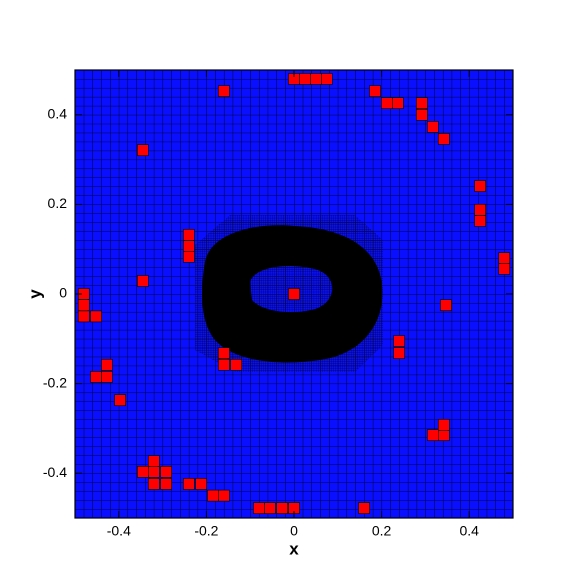 Image resolution: width=583 pixels, height=583 pixels. I want to click on x-tick-label: -0.2, so click(206, 531).